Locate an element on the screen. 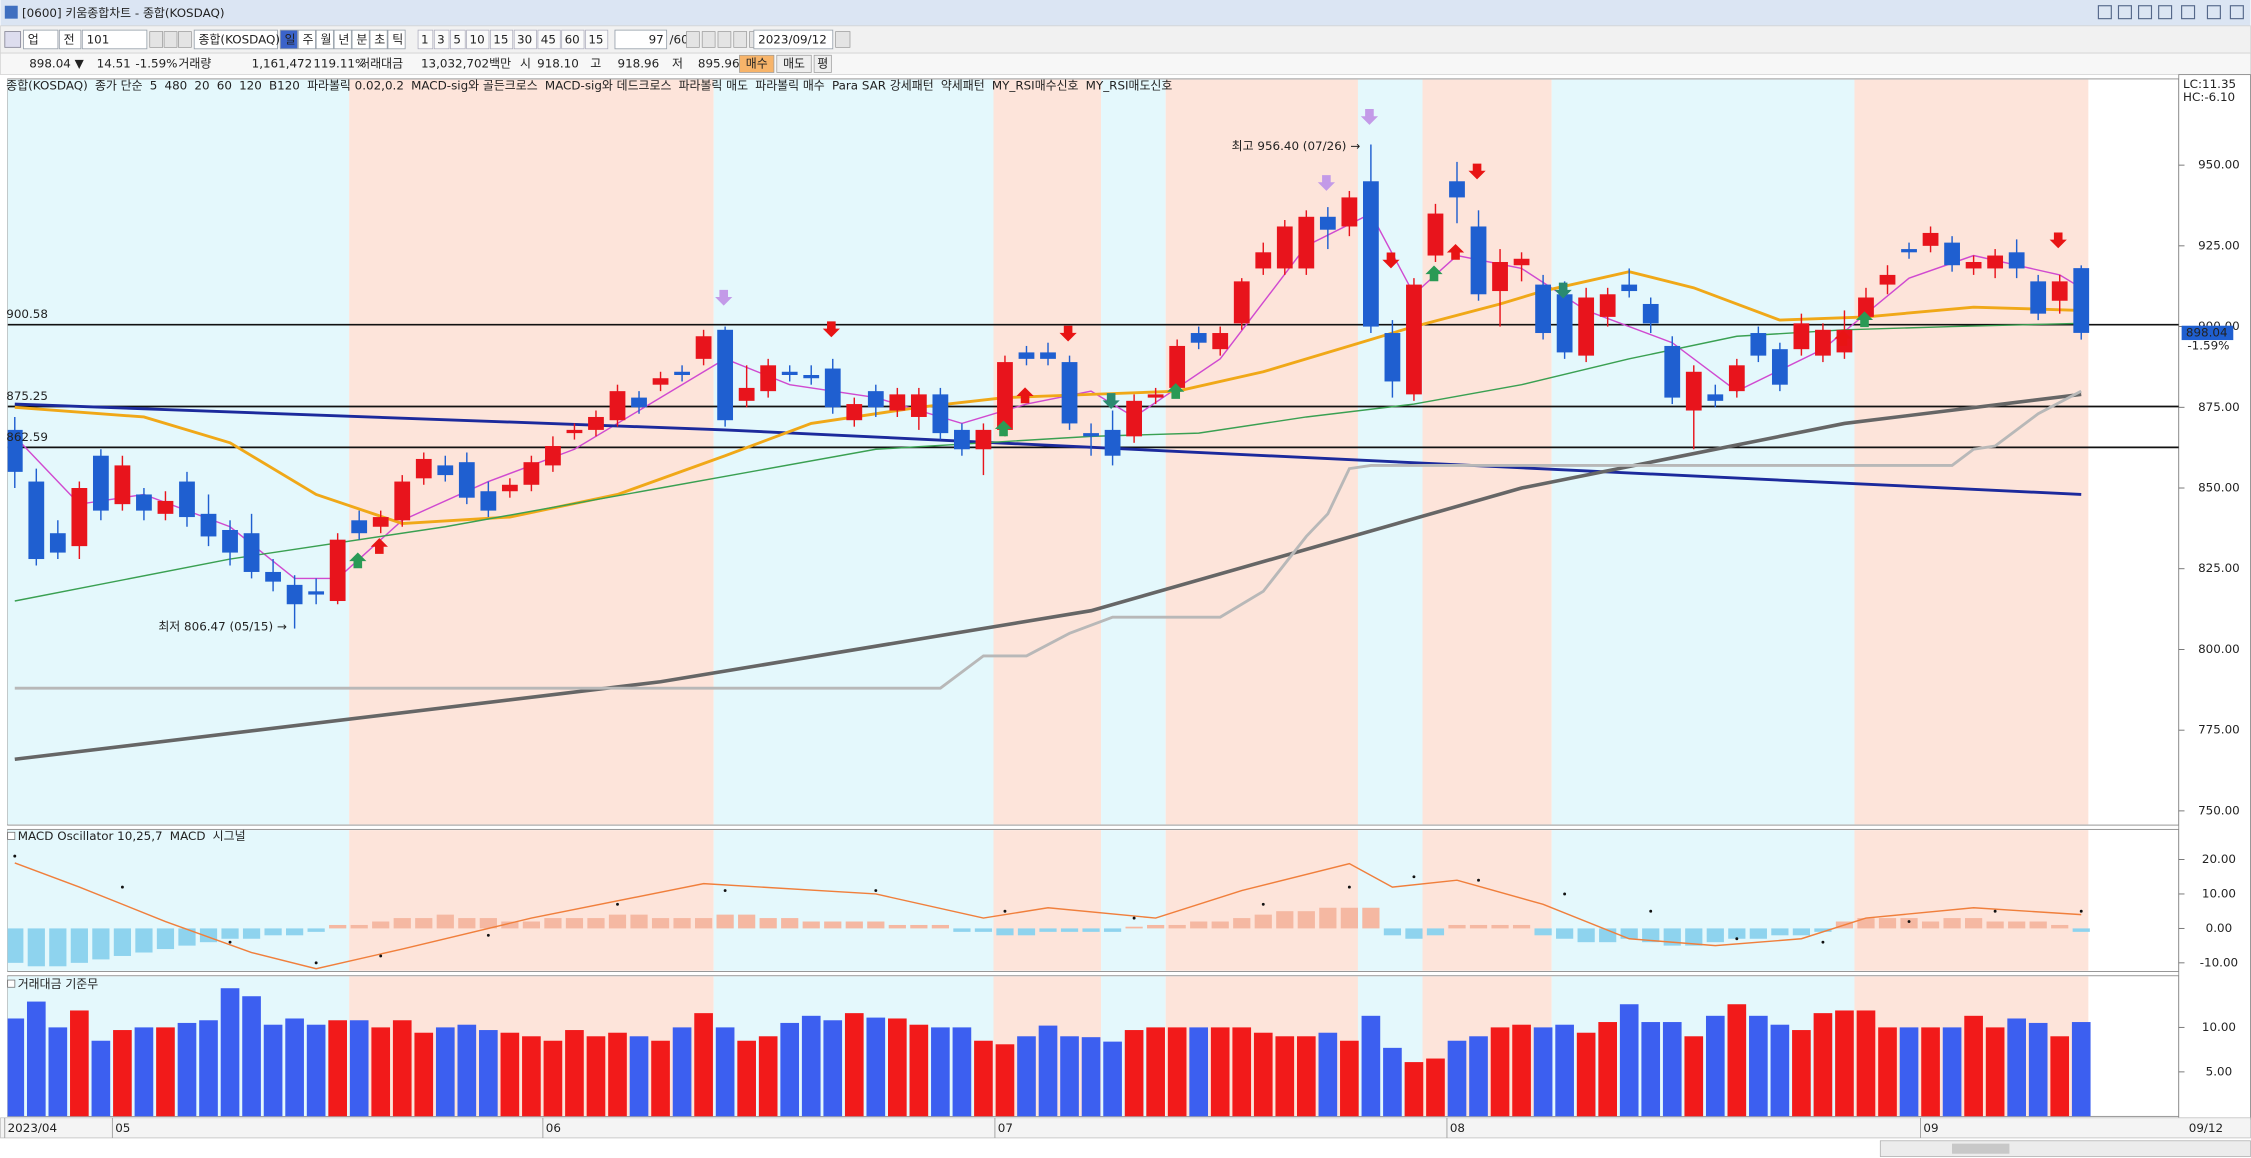  period-button: 월 is located at coordinates (325, 40).